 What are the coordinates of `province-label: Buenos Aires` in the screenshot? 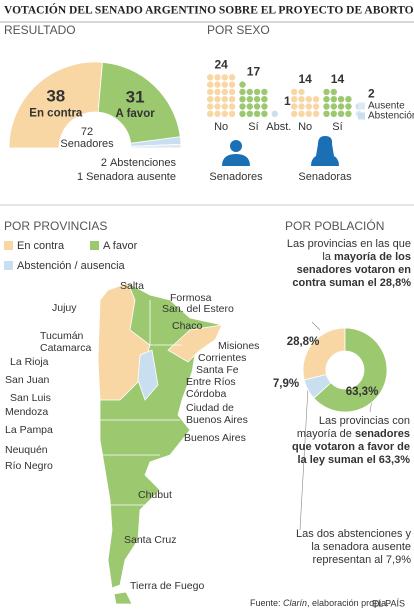 It's located at (215, 438).